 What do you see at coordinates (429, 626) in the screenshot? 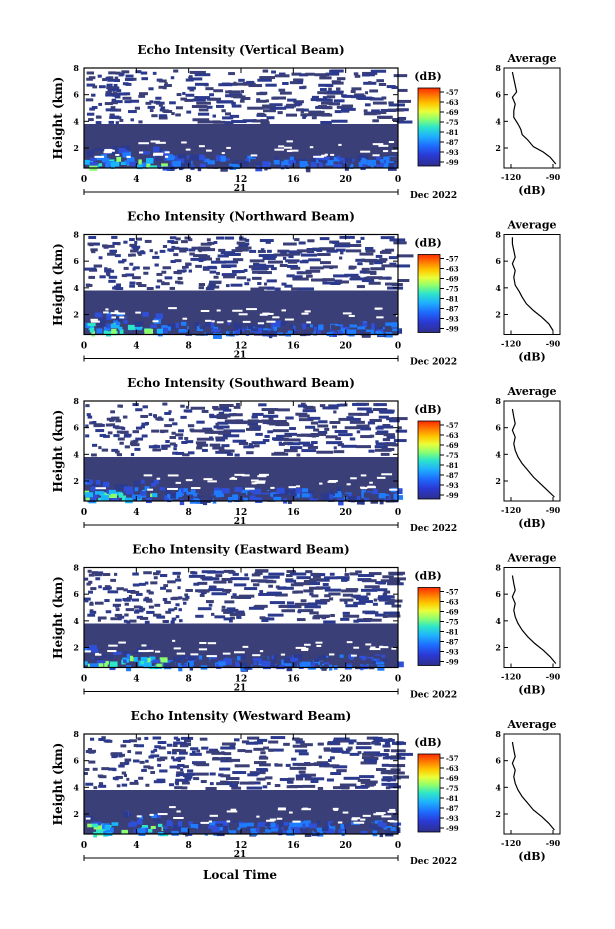
I see `colorbar` at bounding box center [429, 626].